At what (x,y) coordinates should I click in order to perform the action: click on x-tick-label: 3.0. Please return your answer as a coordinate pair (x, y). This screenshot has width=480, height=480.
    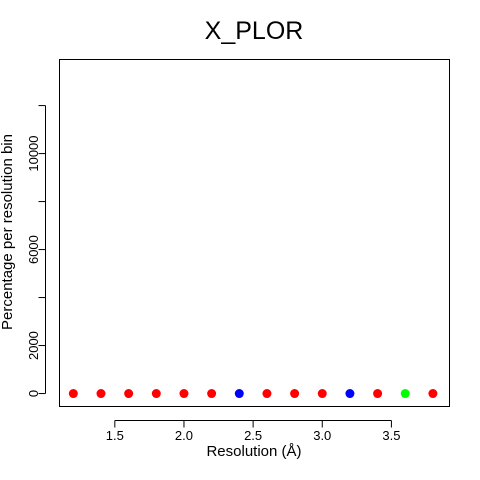
    Looking at the image, I should click on (322, 435).